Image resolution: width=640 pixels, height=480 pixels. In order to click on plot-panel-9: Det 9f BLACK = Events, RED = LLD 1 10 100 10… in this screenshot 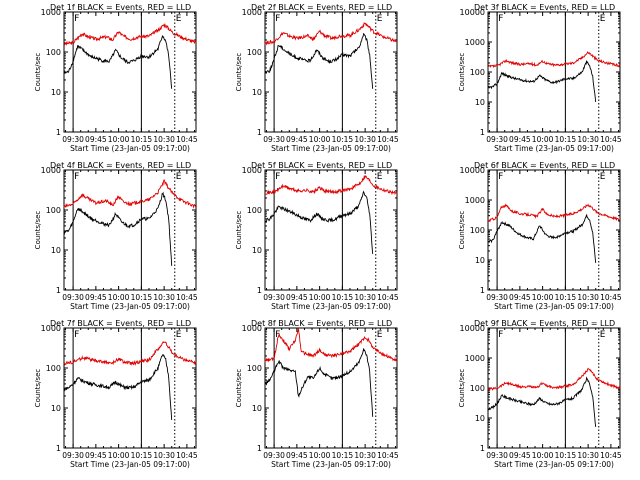, I will do `click(540, 394)`.